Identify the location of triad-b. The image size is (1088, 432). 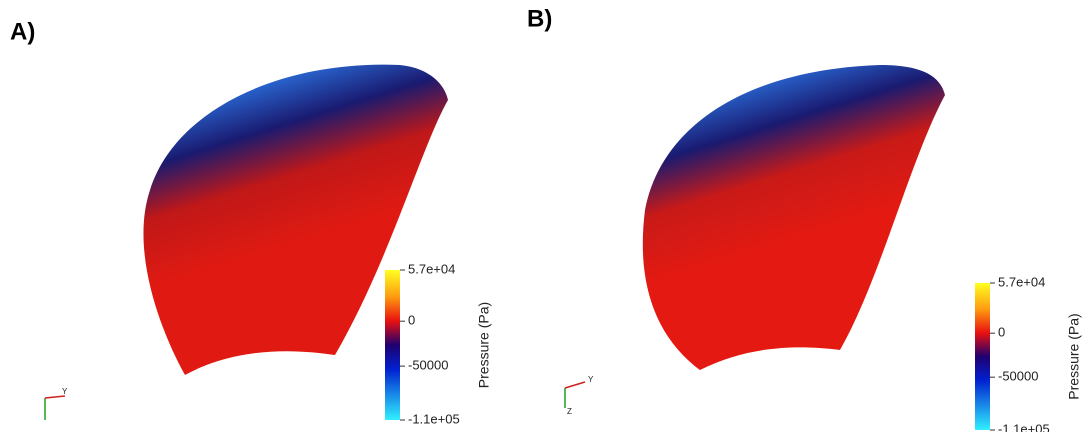
(575, 394).